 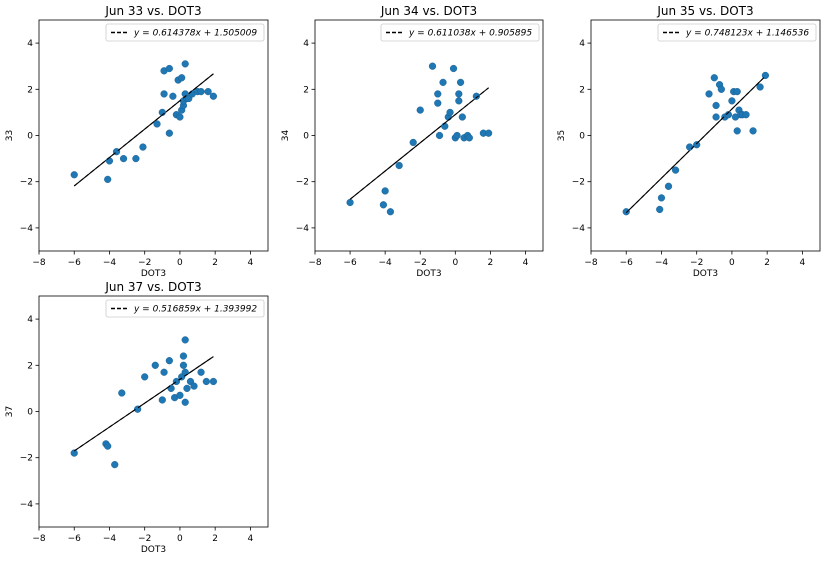 What do you see at coordinates (251, 263) in the screenshot?
I see `x-tick-label: 4` at bounding box center [251, 263].